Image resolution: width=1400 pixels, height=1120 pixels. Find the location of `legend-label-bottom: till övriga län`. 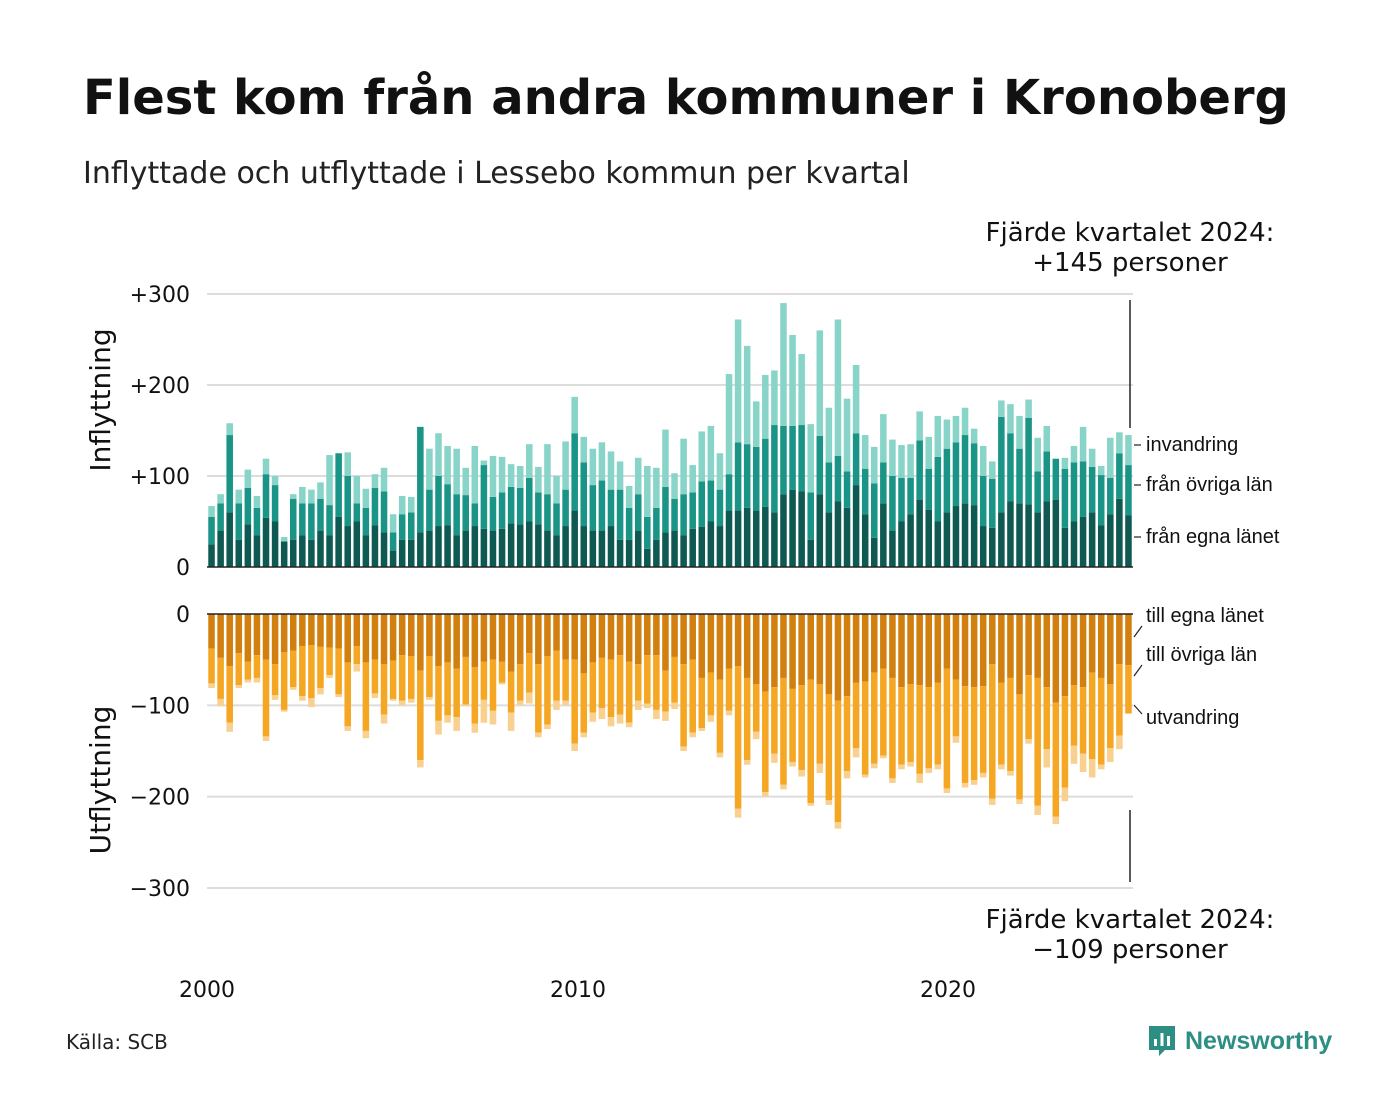

legend-label-bottom: till övriga län is located at coordinates (1201, 655).